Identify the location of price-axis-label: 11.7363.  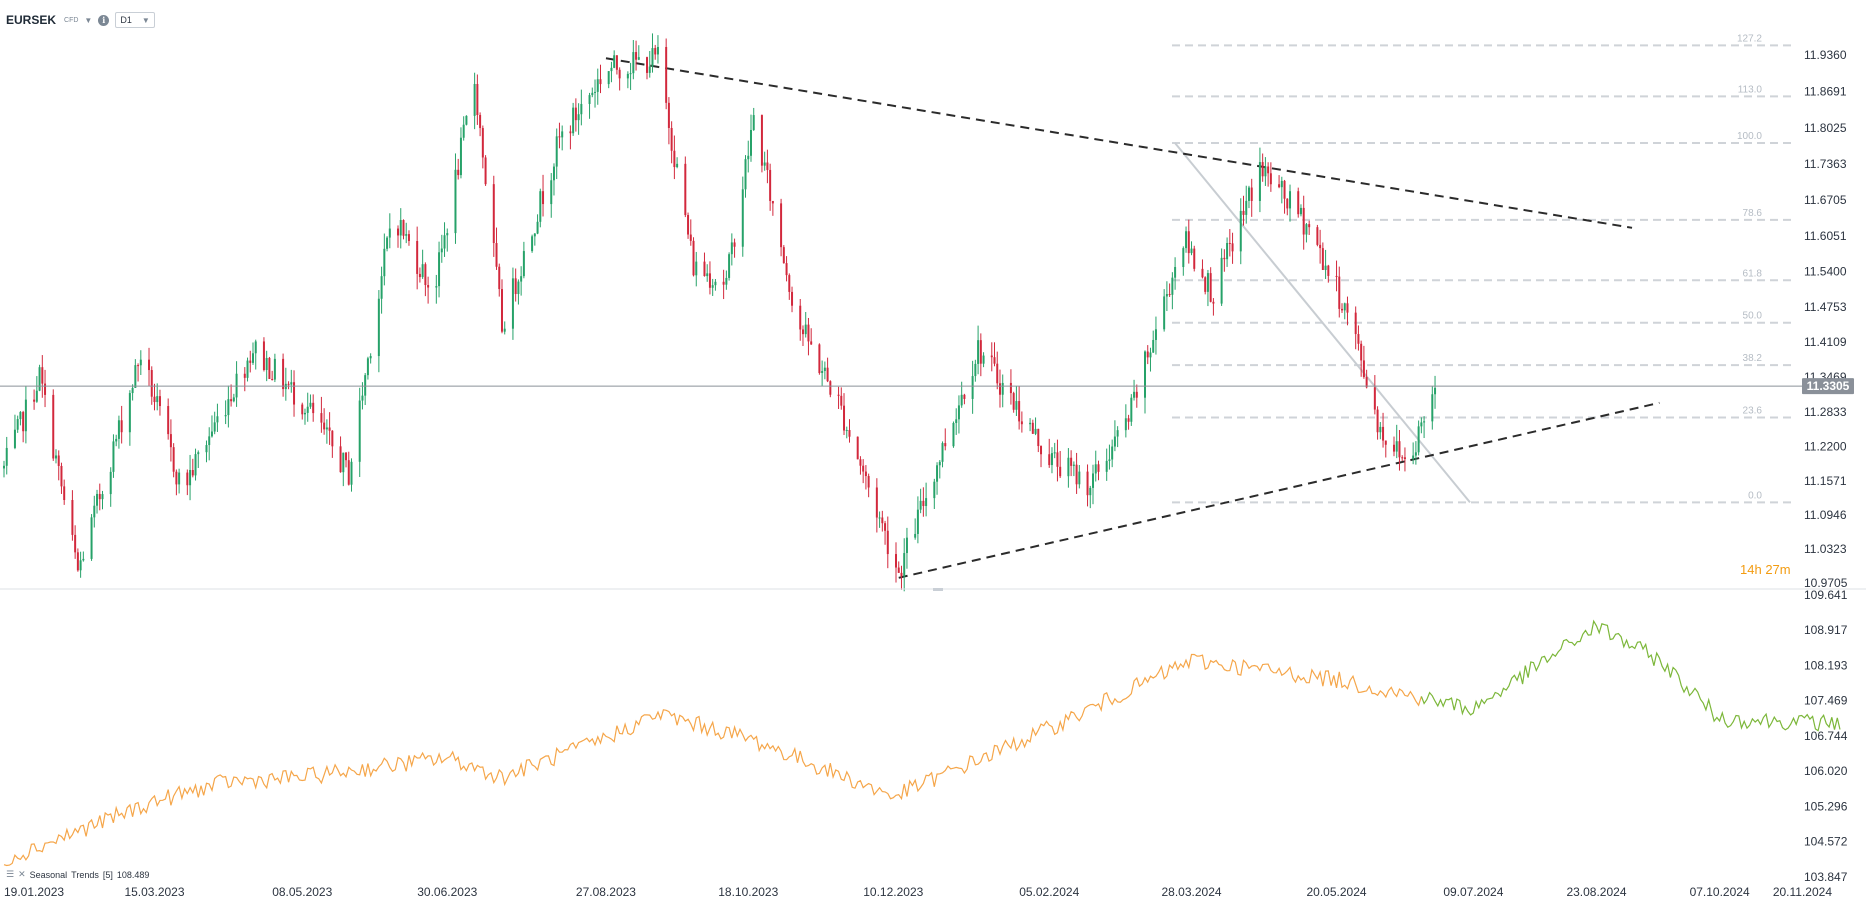
(1825, 164).